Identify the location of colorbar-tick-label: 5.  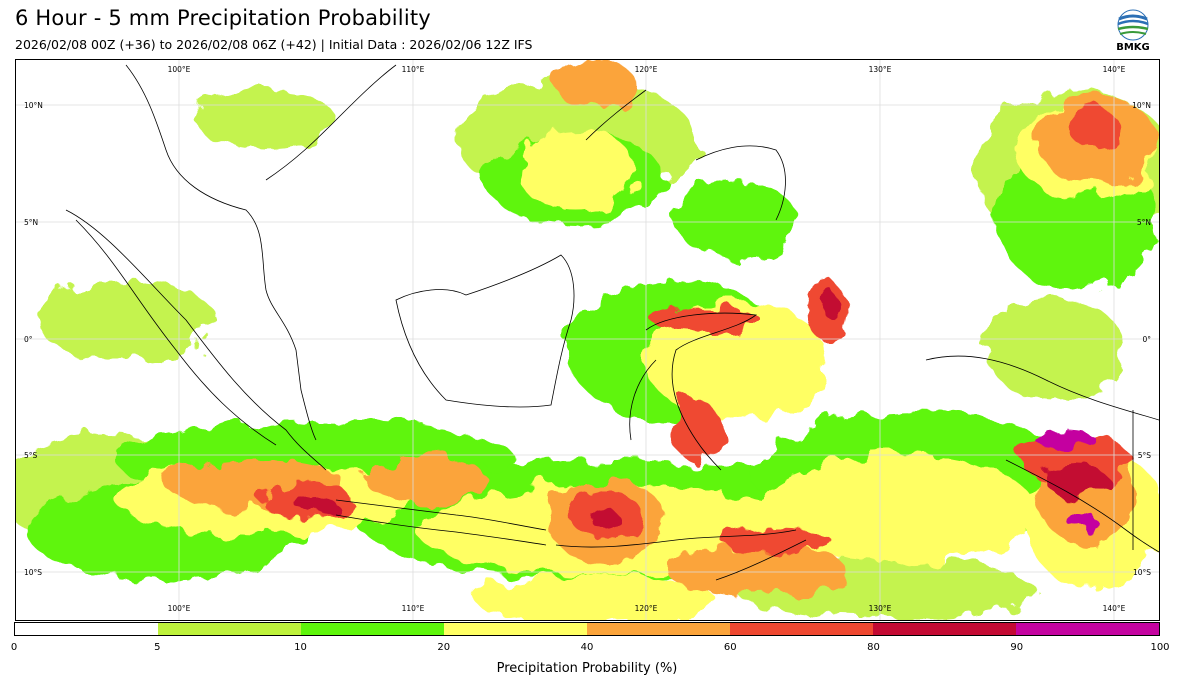
(157, 647).